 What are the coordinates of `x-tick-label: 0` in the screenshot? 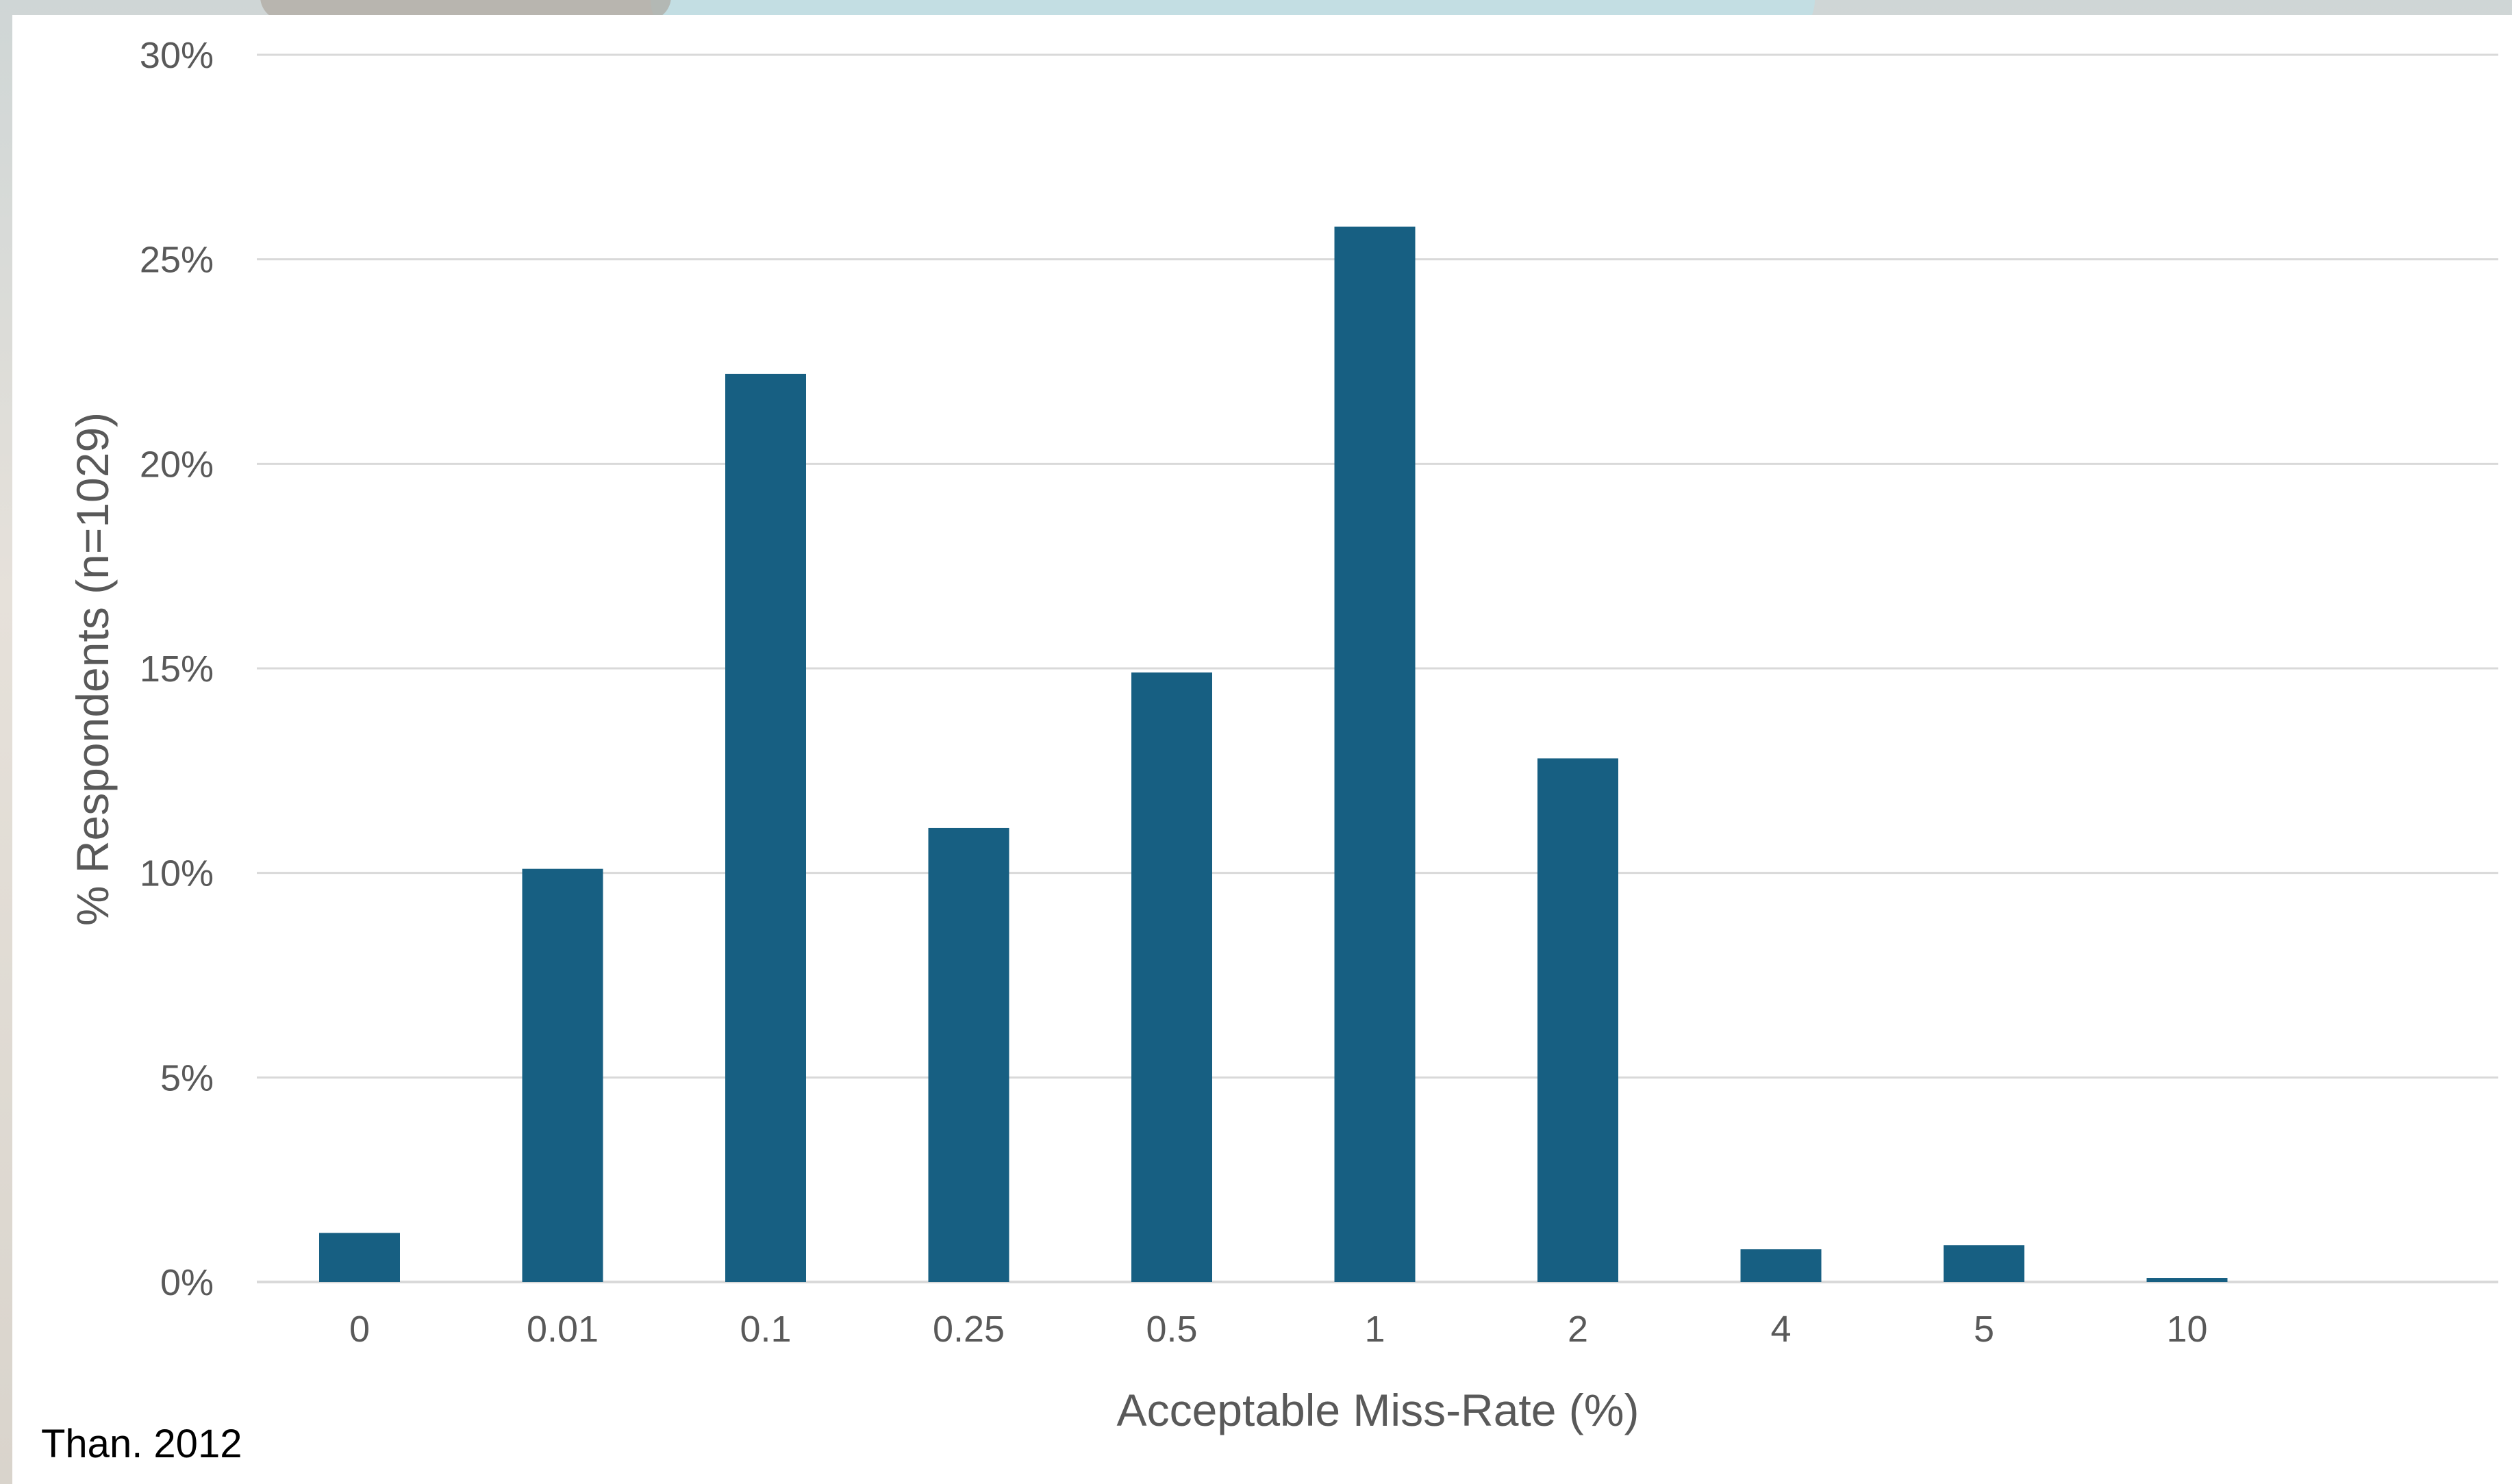 It's located at (359, 1329).